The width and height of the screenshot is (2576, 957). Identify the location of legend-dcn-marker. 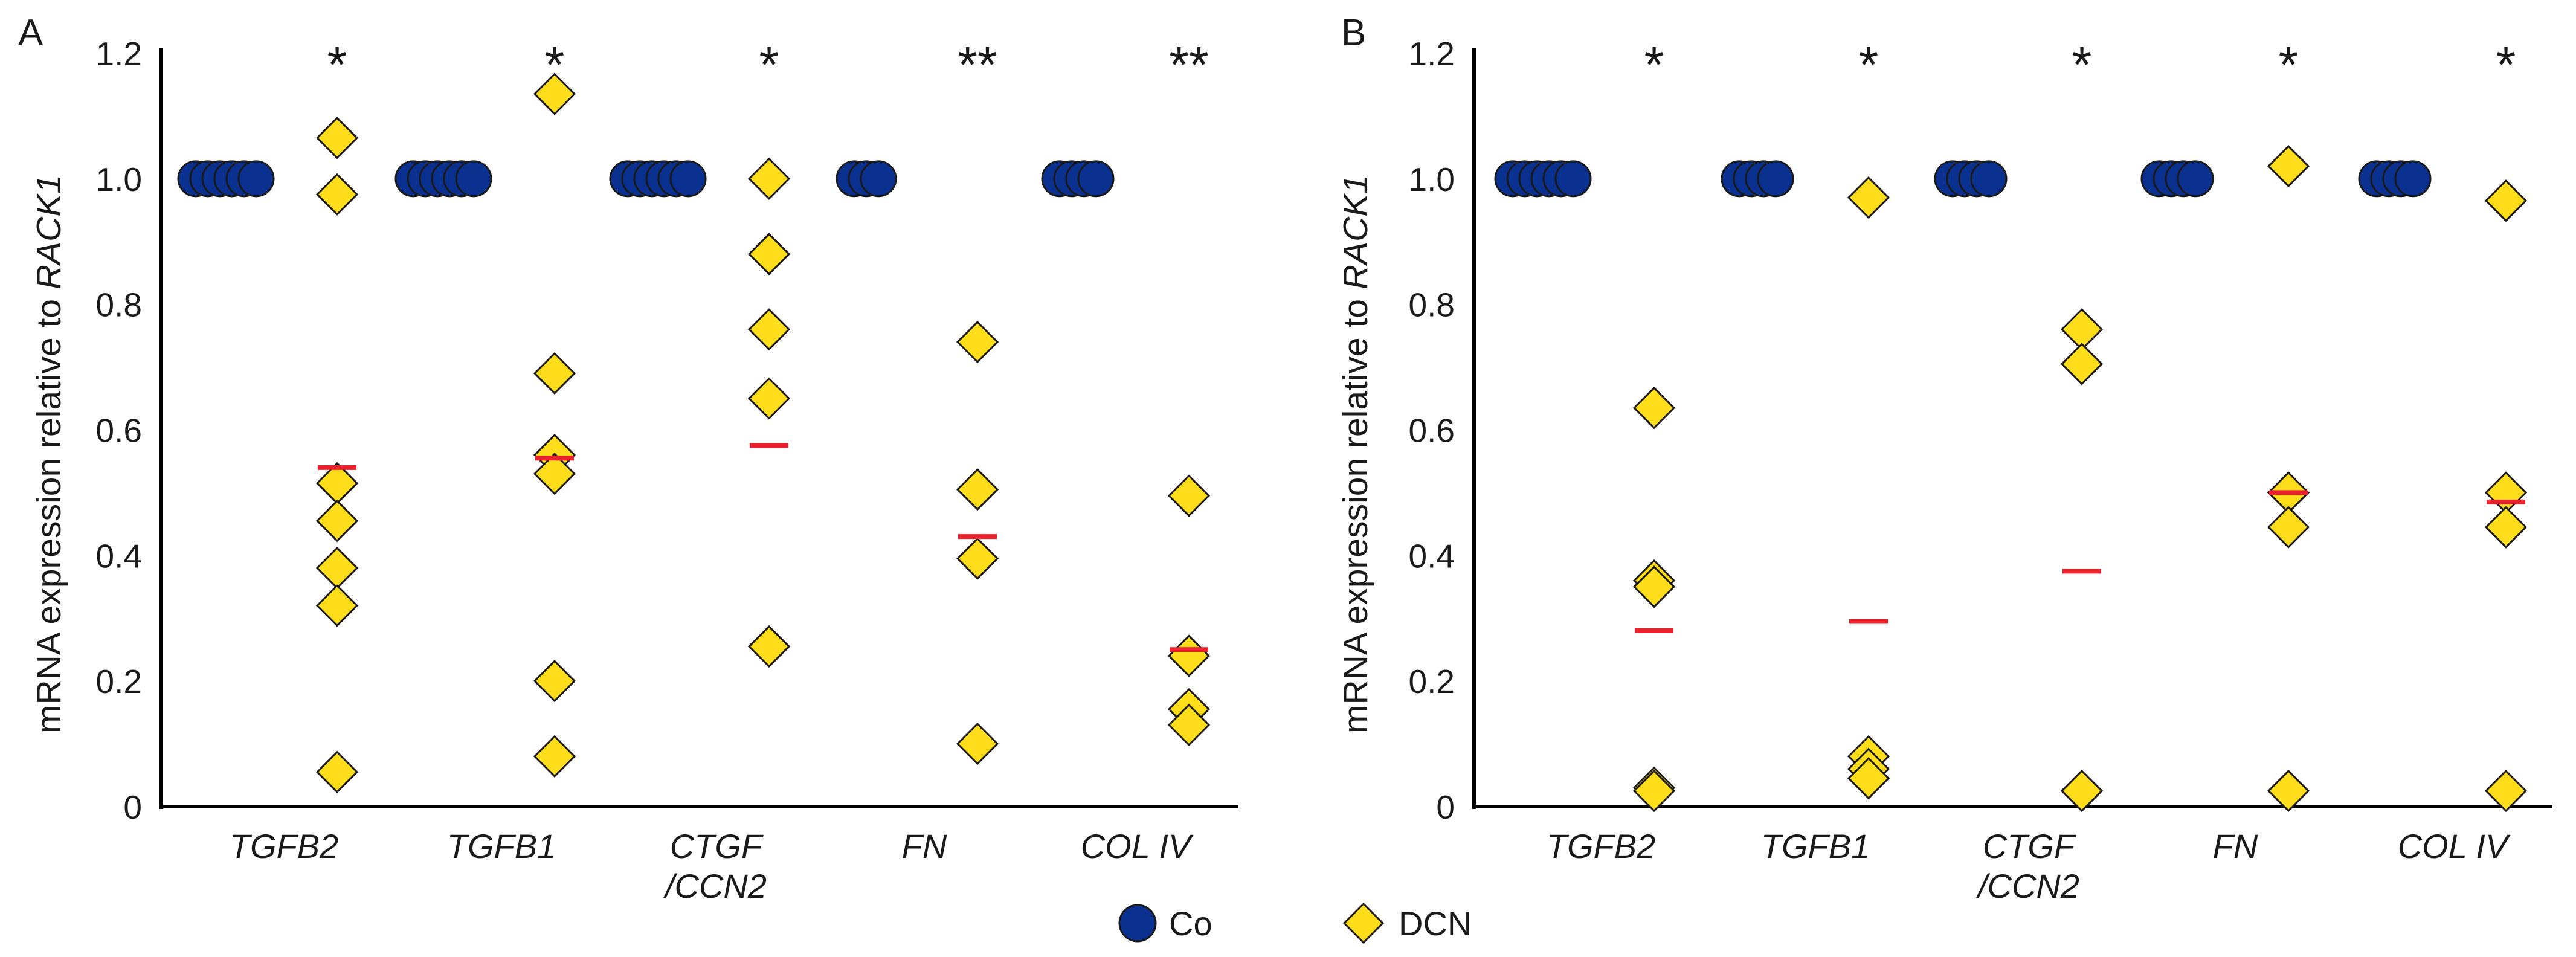
(1363, 923).